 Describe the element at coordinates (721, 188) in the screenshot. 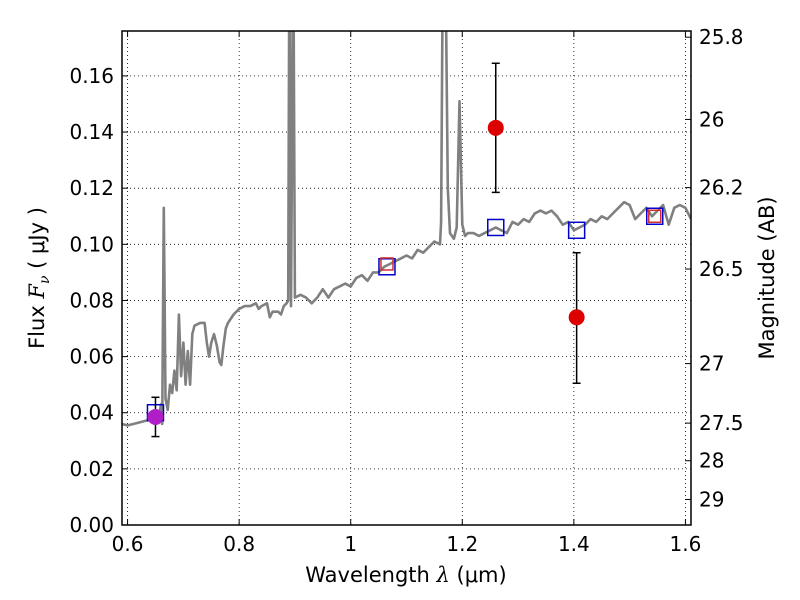

I see `y2-tick-label: 26.2` at that location.